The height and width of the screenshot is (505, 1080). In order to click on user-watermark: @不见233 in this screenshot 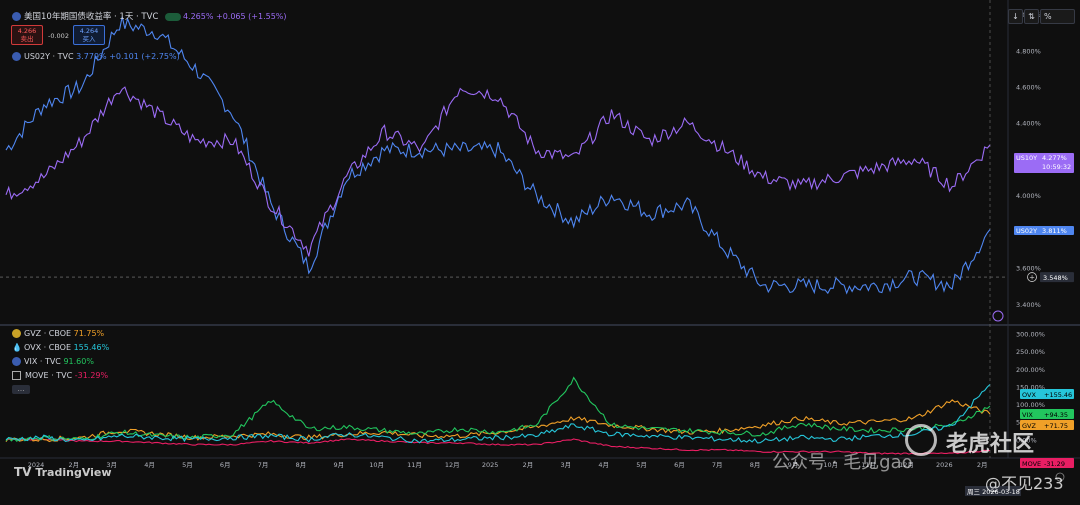, I will do `click(1024, 483)`.